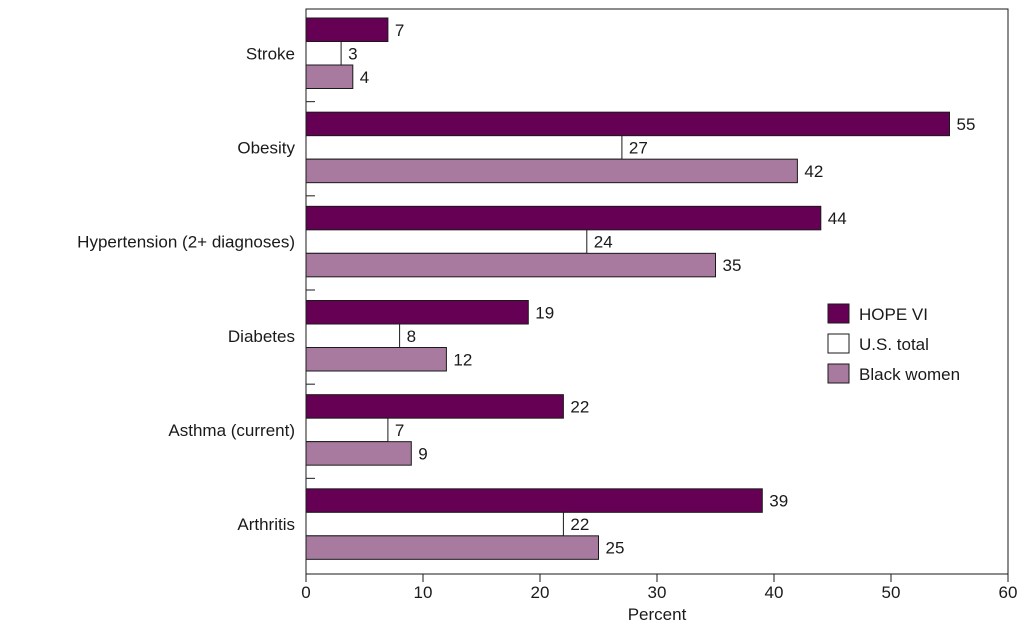 Image resolution: width=1021 pixels, height=630 pixels. Describe the element at coordinates (615, 548) in the screenshot. I see `data-label: 25` at that location.